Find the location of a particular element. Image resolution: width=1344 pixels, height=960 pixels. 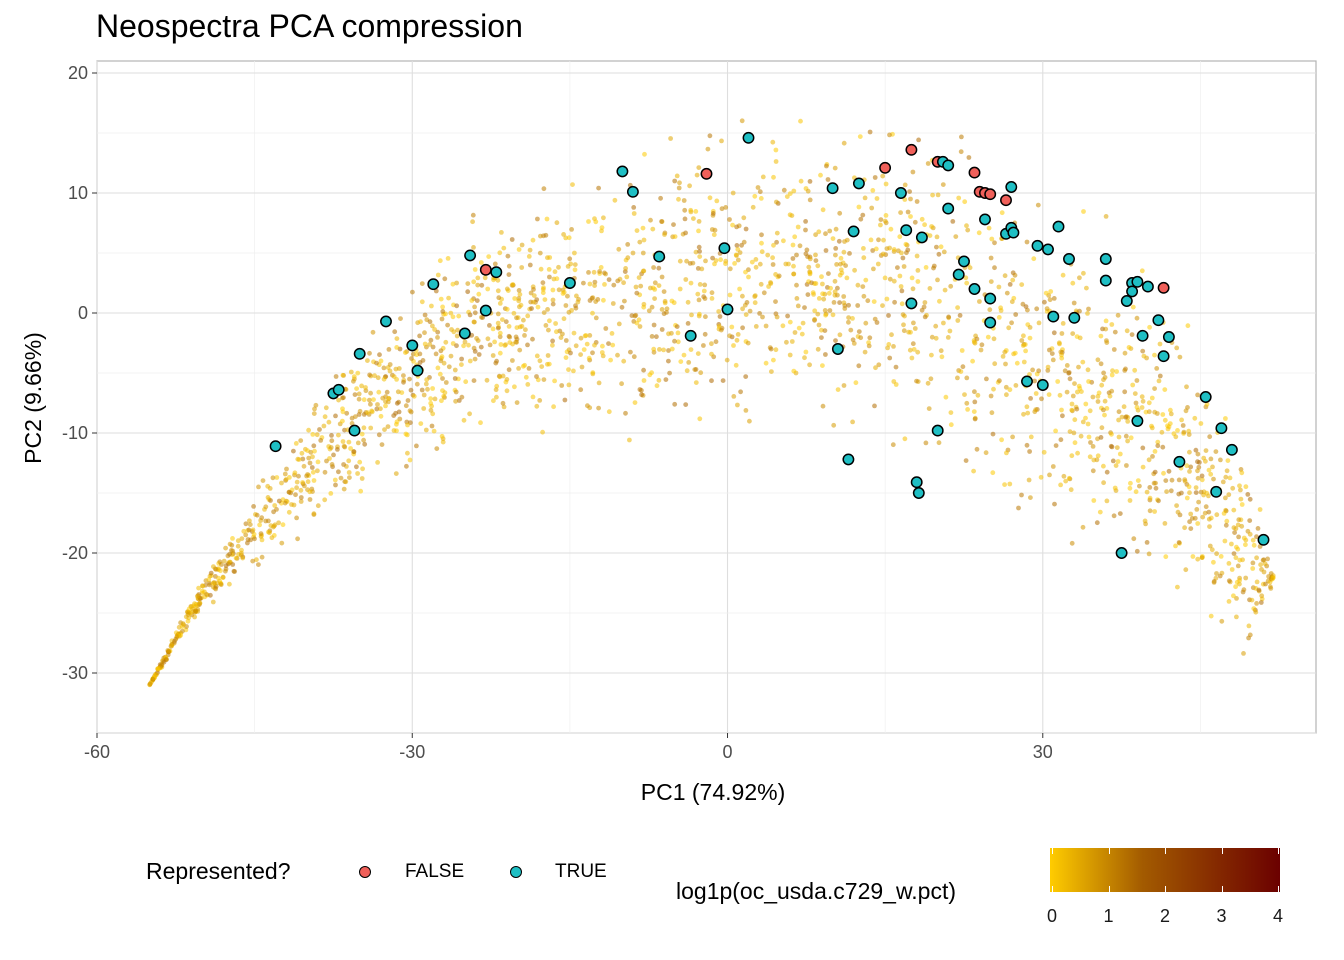

y-tick-label: 10 is located at coordinates (78, 193).